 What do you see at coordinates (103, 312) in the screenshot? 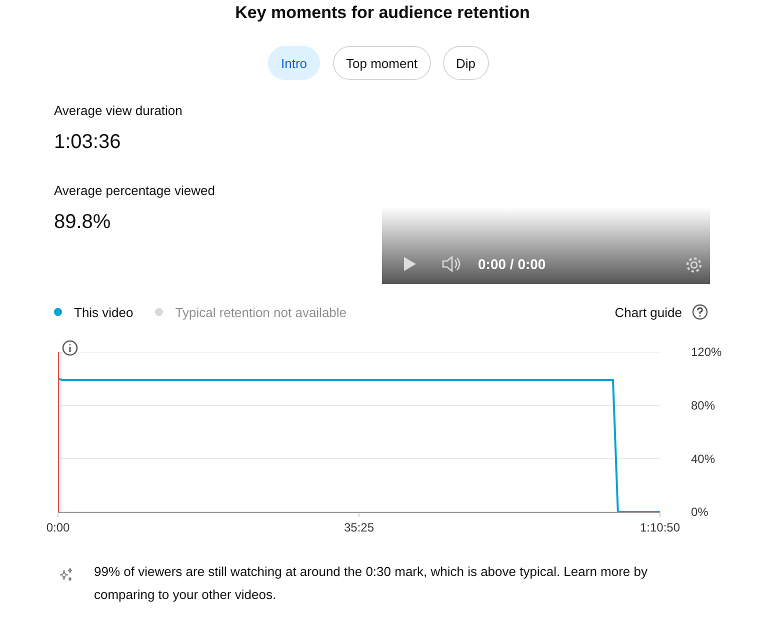
I see `legend-label: This video` at bounding box center [103, 312].